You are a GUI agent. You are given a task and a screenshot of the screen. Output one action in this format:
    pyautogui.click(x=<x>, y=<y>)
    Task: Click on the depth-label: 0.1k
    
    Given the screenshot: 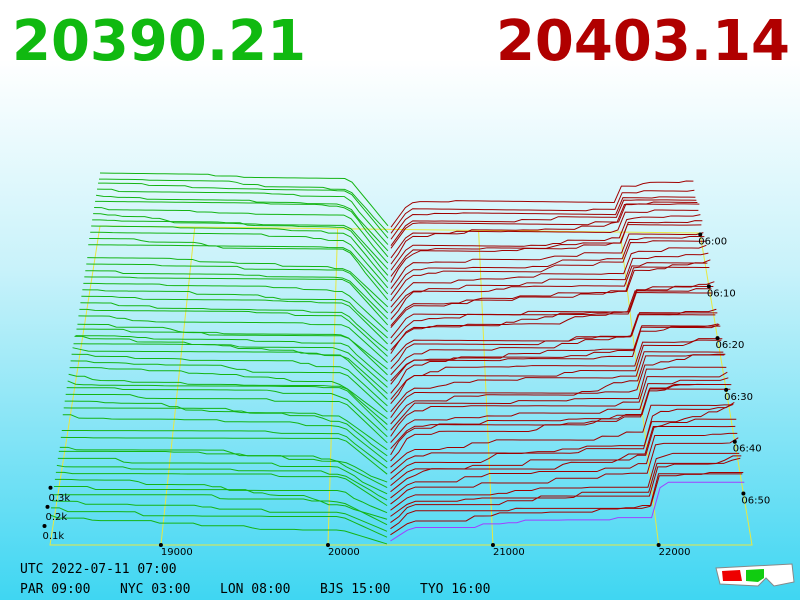 What is the action you would take?
    pyautogui.click(x=54, y=536)
    